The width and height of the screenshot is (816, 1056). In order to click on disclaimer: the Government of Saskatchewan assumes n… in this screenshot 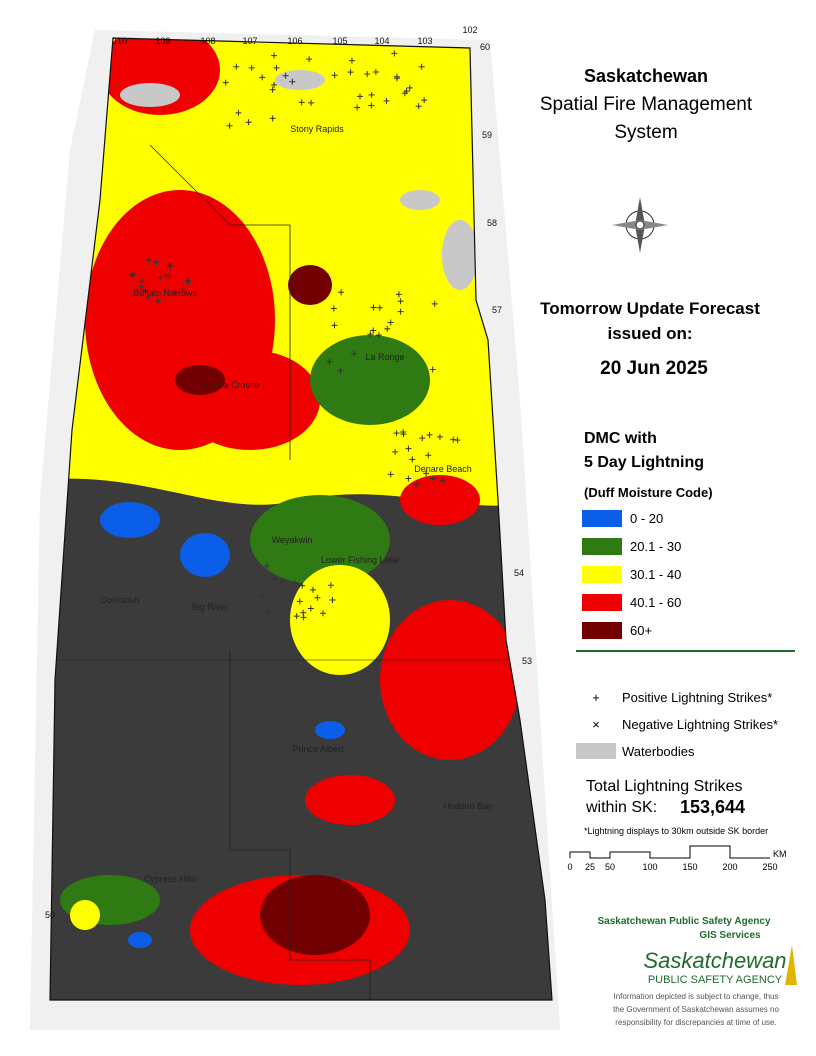, I will do `click(696, 1009)`.